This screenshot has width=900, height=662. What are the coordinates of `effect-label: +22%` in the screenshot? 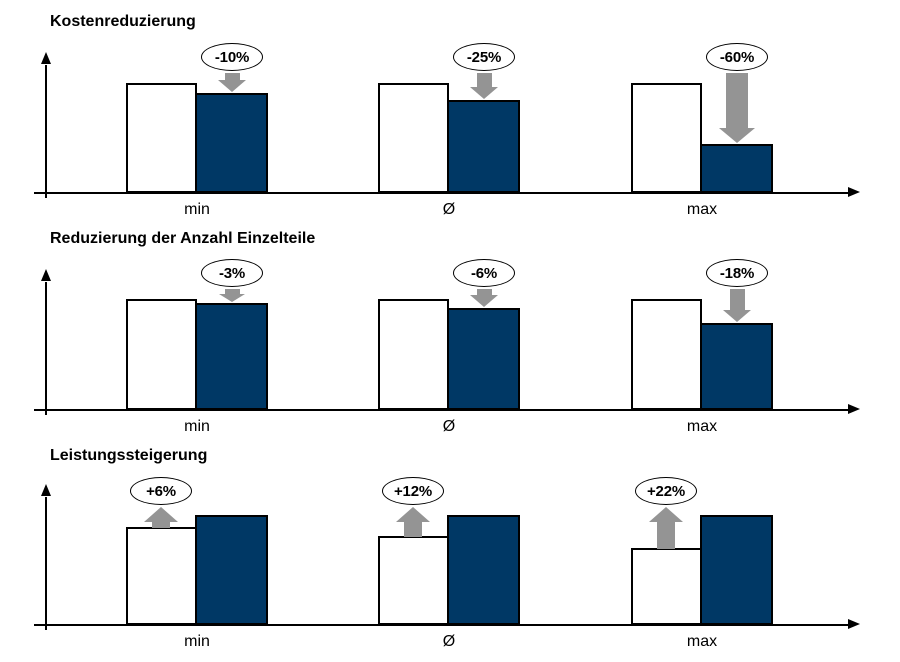 It's located at (666, 491).